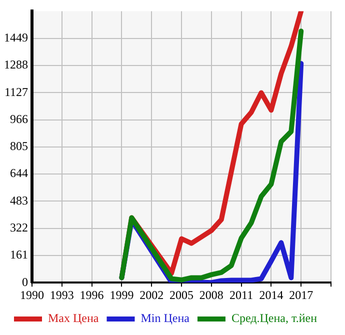  I want to click on legend-label: Max Цена, so click(74, 318).